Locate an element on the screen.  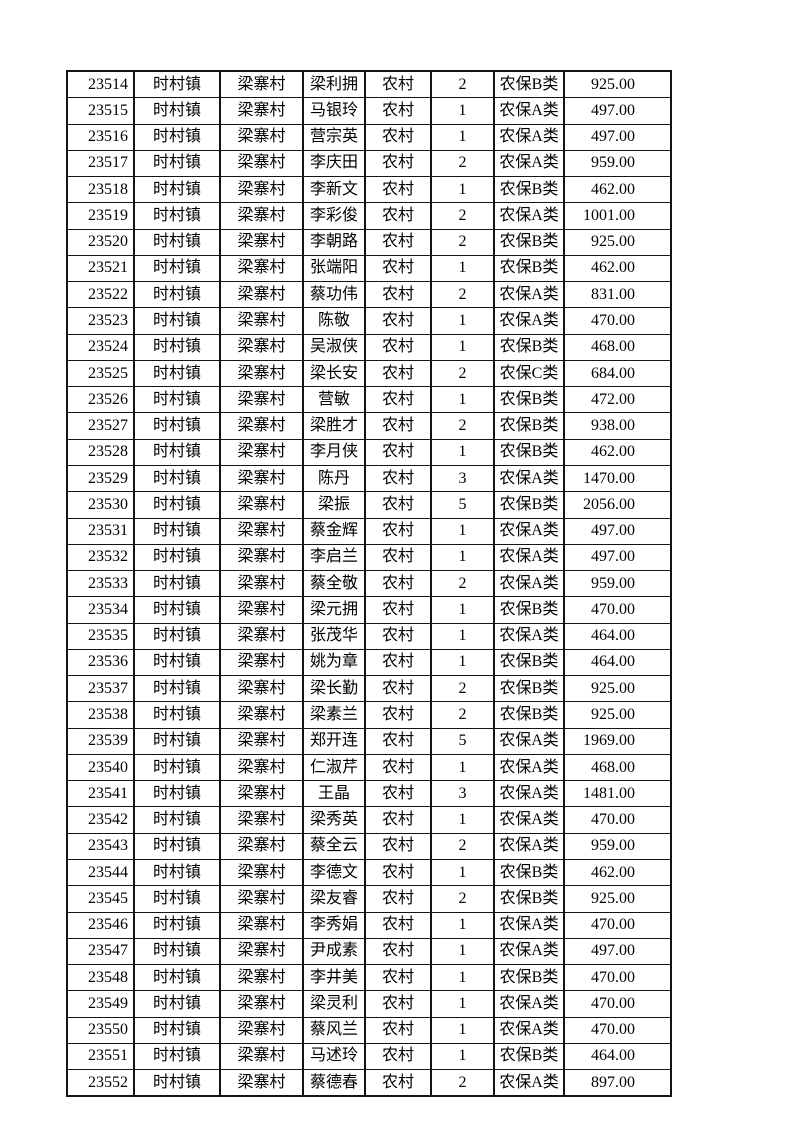
cell-id: 23519 is located at coordinates (100, 216).